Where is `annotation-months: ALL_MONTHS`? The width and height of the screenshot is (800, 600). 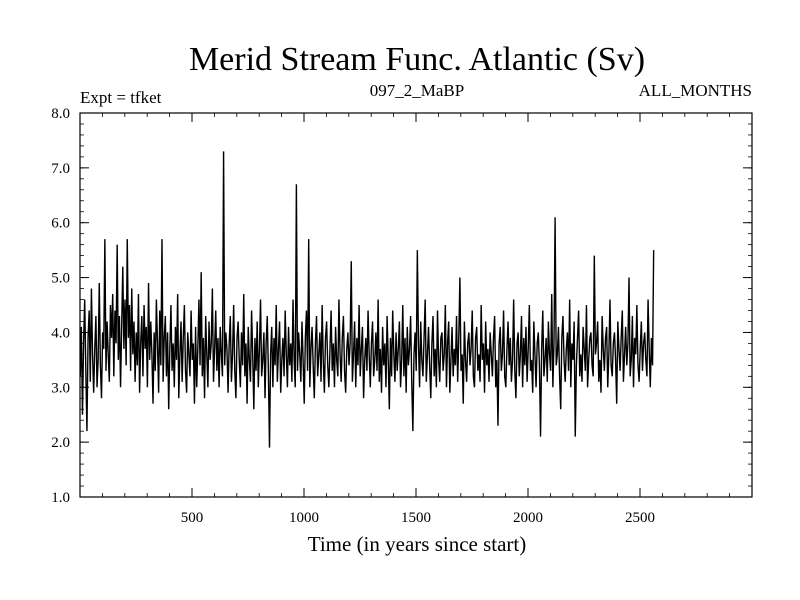
annotation-months: ALL_MONTHS is located at coordinates (695, 90).